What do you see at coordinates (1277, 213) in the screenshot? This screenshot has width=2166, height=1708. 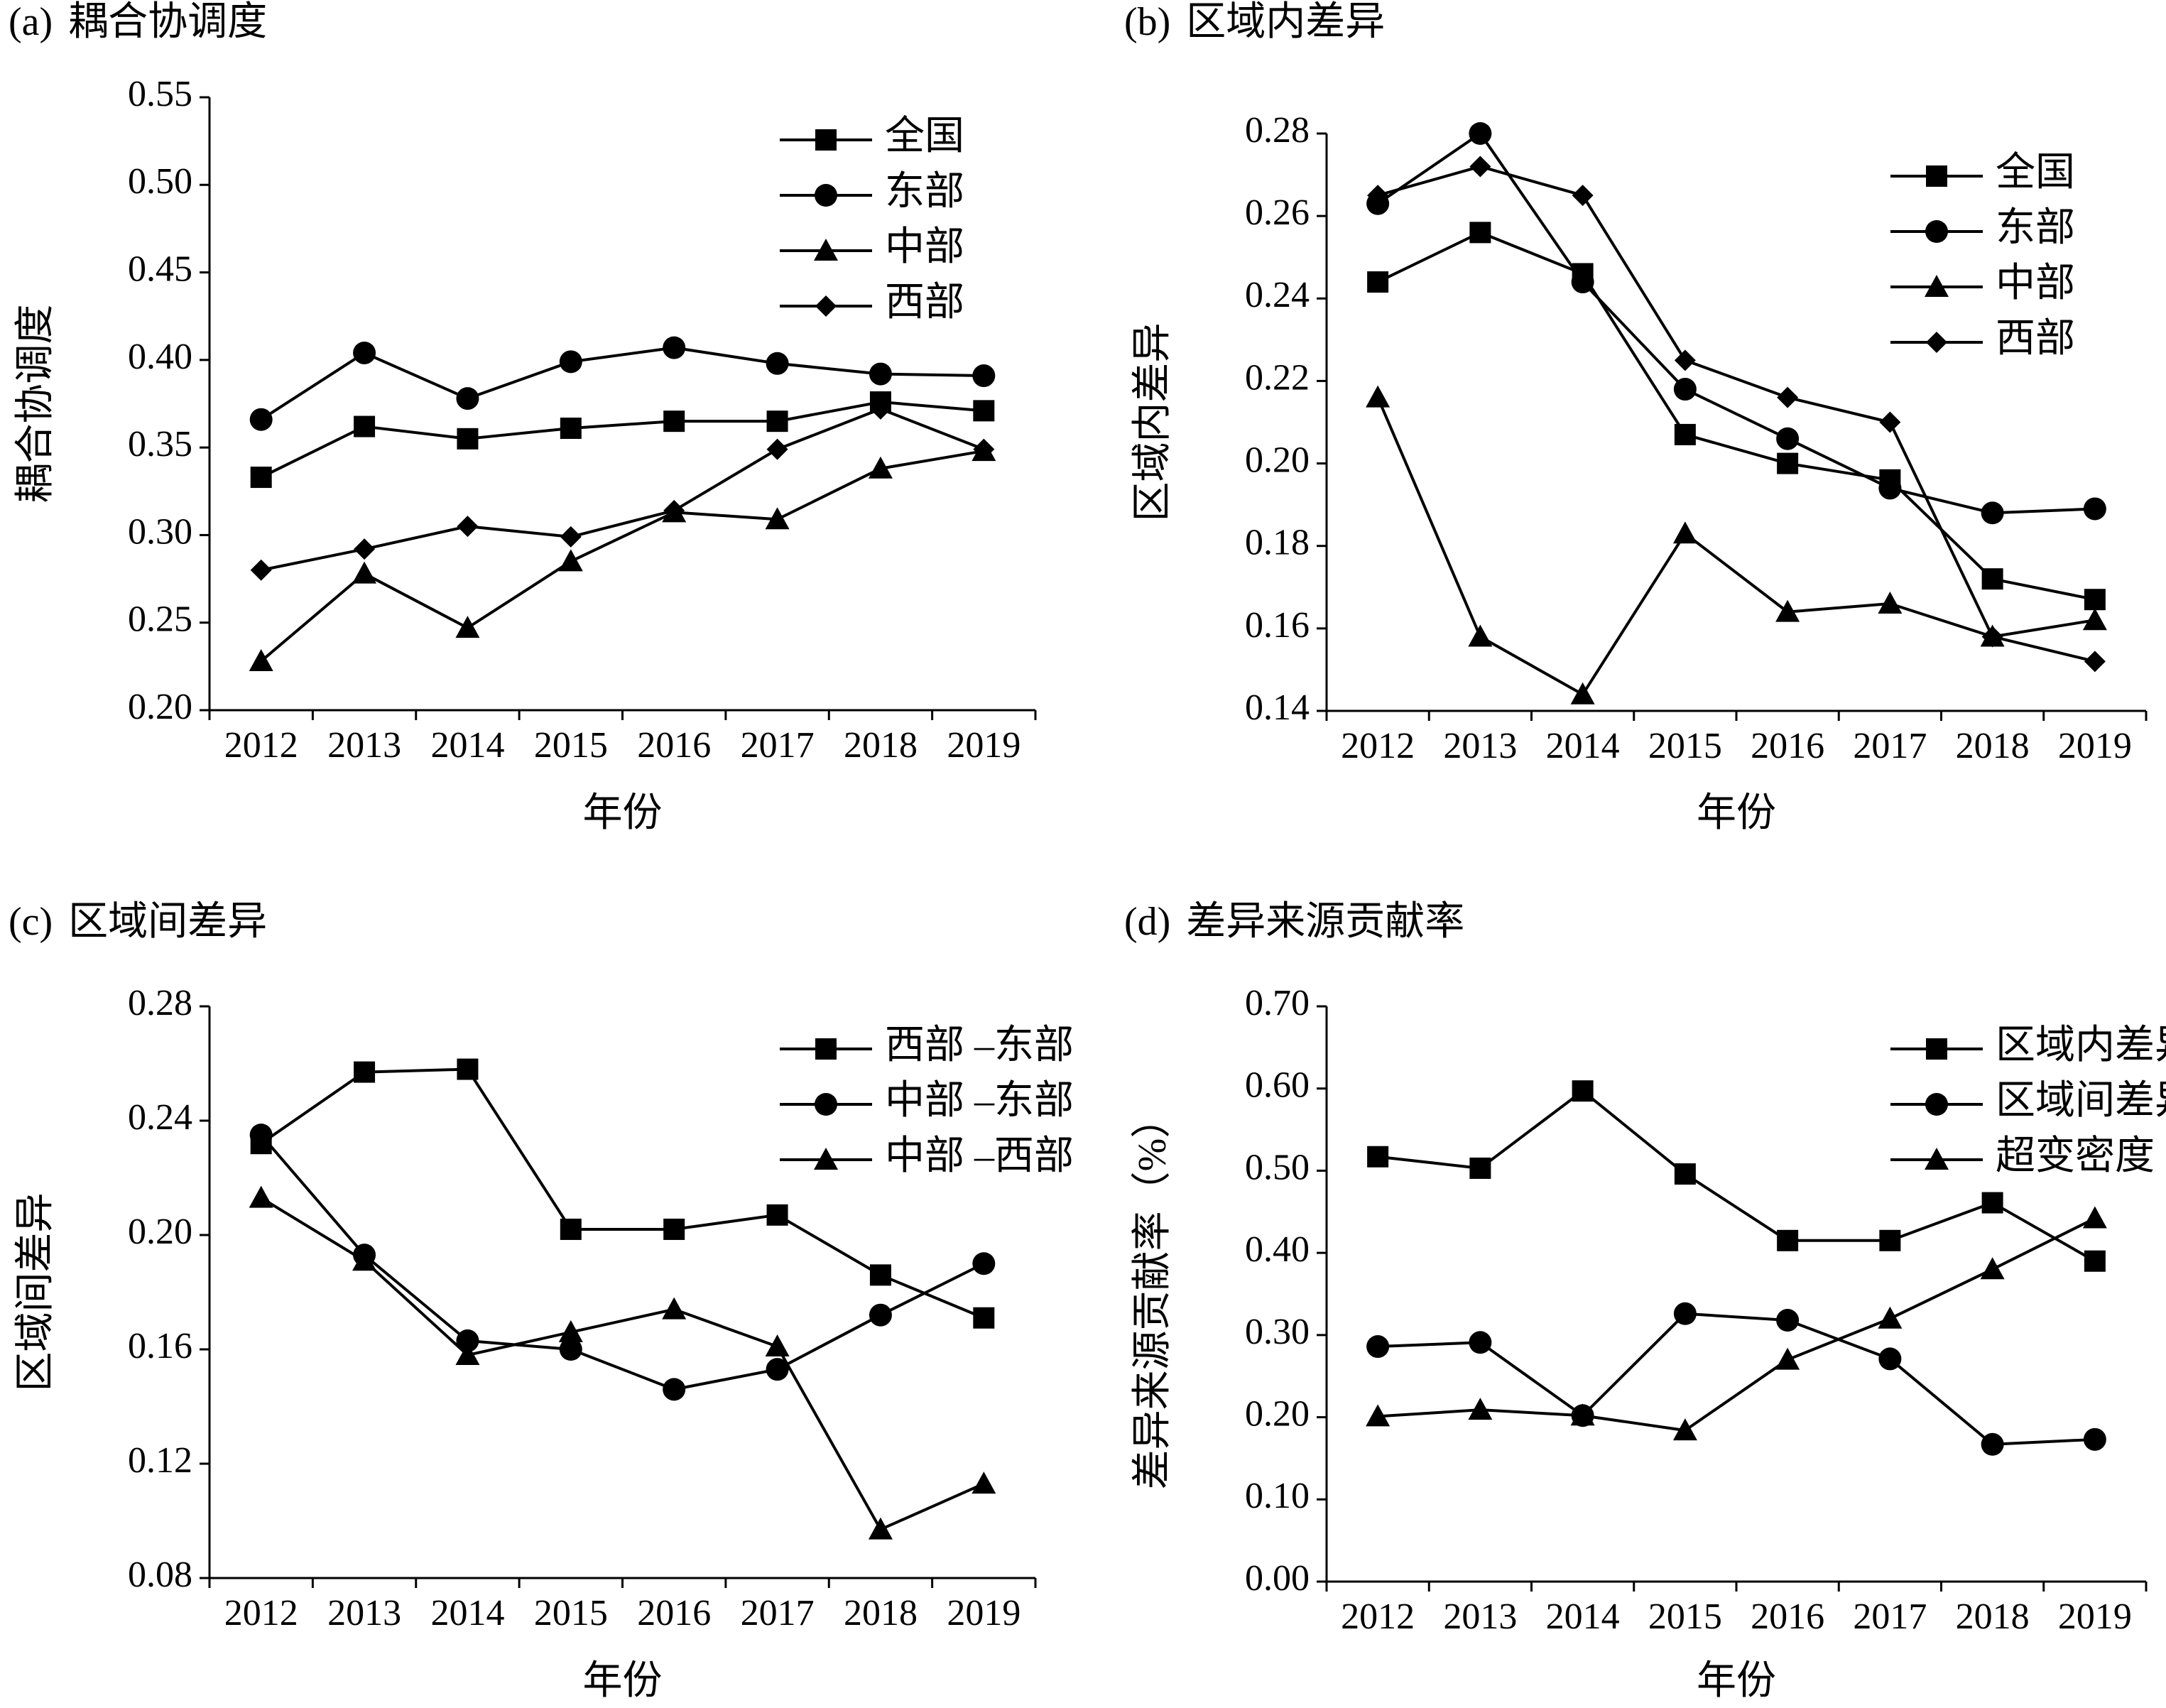 I see `y-tick-label: 0.26` at bounding box center [1277, 213].